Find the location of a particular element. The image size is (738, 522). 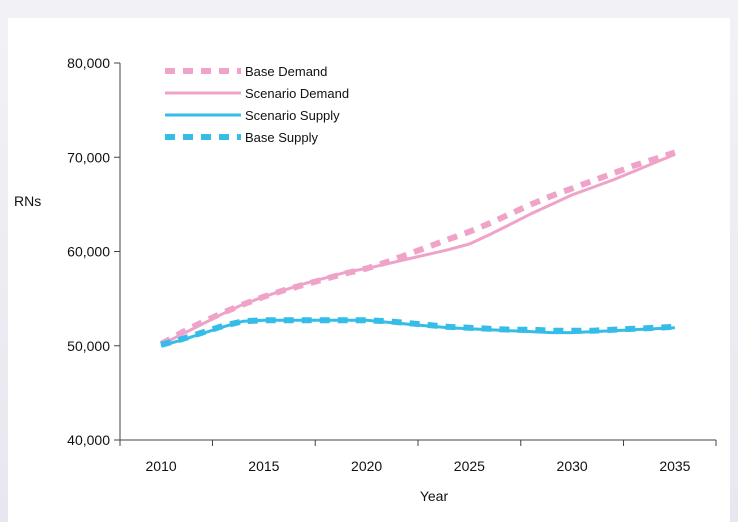

y-tick-label: 40,000 is located at coordinates (88, 440).